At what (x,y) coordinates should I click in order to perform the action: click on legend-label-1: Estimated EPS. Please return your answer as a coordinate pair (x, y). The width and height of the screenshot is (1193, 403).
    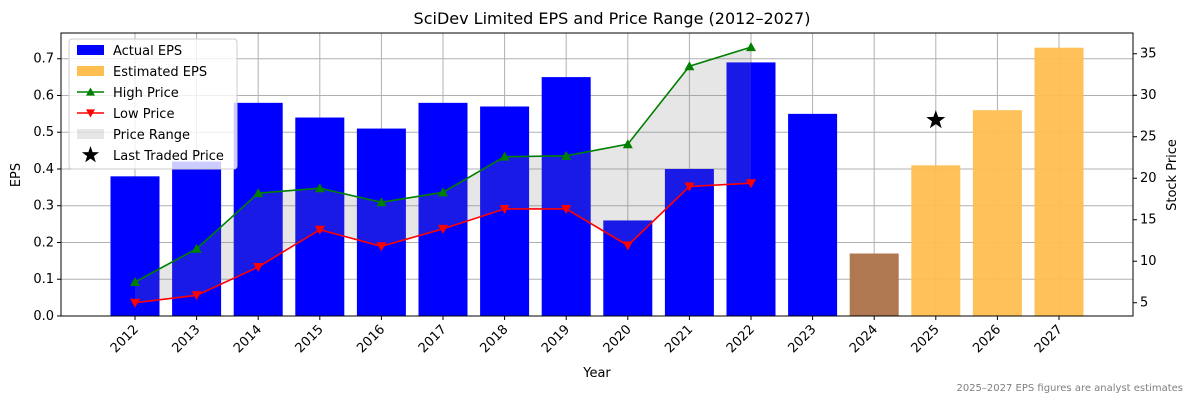
    Looking at the image, I should click on (160, 72).